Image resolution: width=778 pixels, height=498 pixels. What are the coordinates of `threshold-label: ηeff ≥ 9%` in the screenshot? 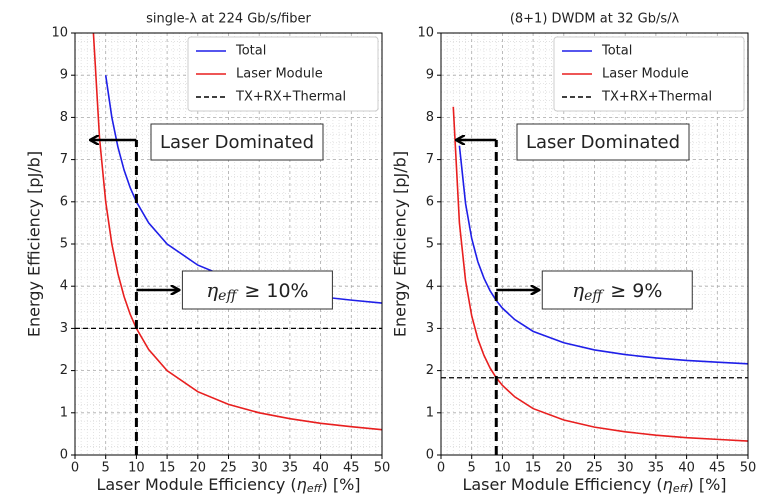 It's located at (617, 291).